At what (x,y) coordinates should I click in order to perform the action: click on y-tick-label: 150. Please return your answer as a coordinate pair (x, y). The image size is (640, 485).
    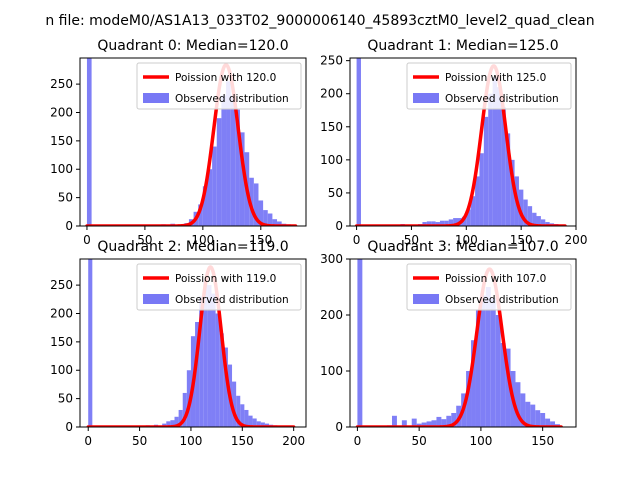
    Looking at the image, I should click on (61, 342).